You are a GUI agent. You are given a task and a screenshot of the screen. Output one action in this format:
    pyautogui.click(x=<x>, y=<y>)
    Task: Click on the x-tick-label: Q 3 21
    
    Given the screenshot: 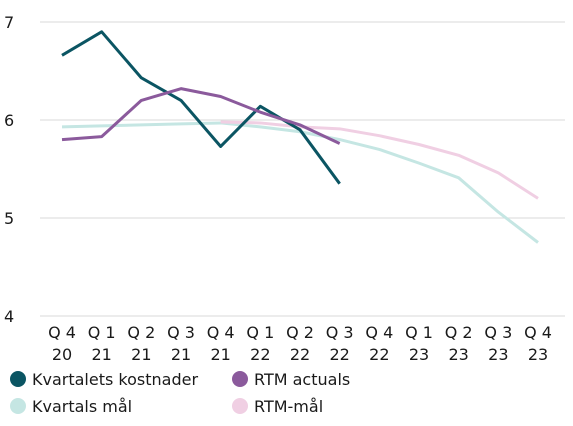 What is the action you would take?
    pyautogui.click(x=181, y=343)
    